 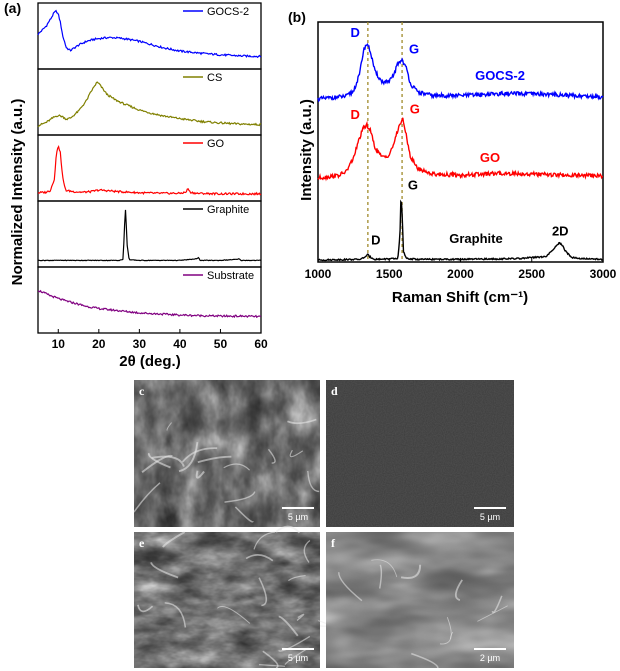 What do you see at coordinates (413, 184) in the screenshot?
I see `raman-peak-label-graphite-g: G` at bounding box center [413, 184].